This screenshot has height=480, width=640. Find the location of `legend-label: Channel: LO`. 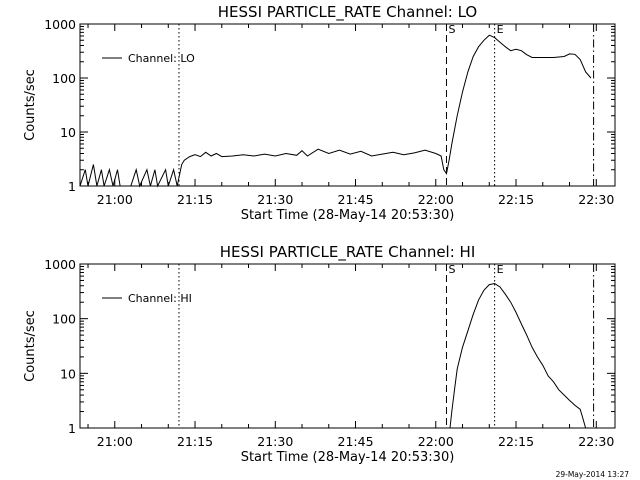

legend-label: Channel: LO is located at coordinates (161, 58).